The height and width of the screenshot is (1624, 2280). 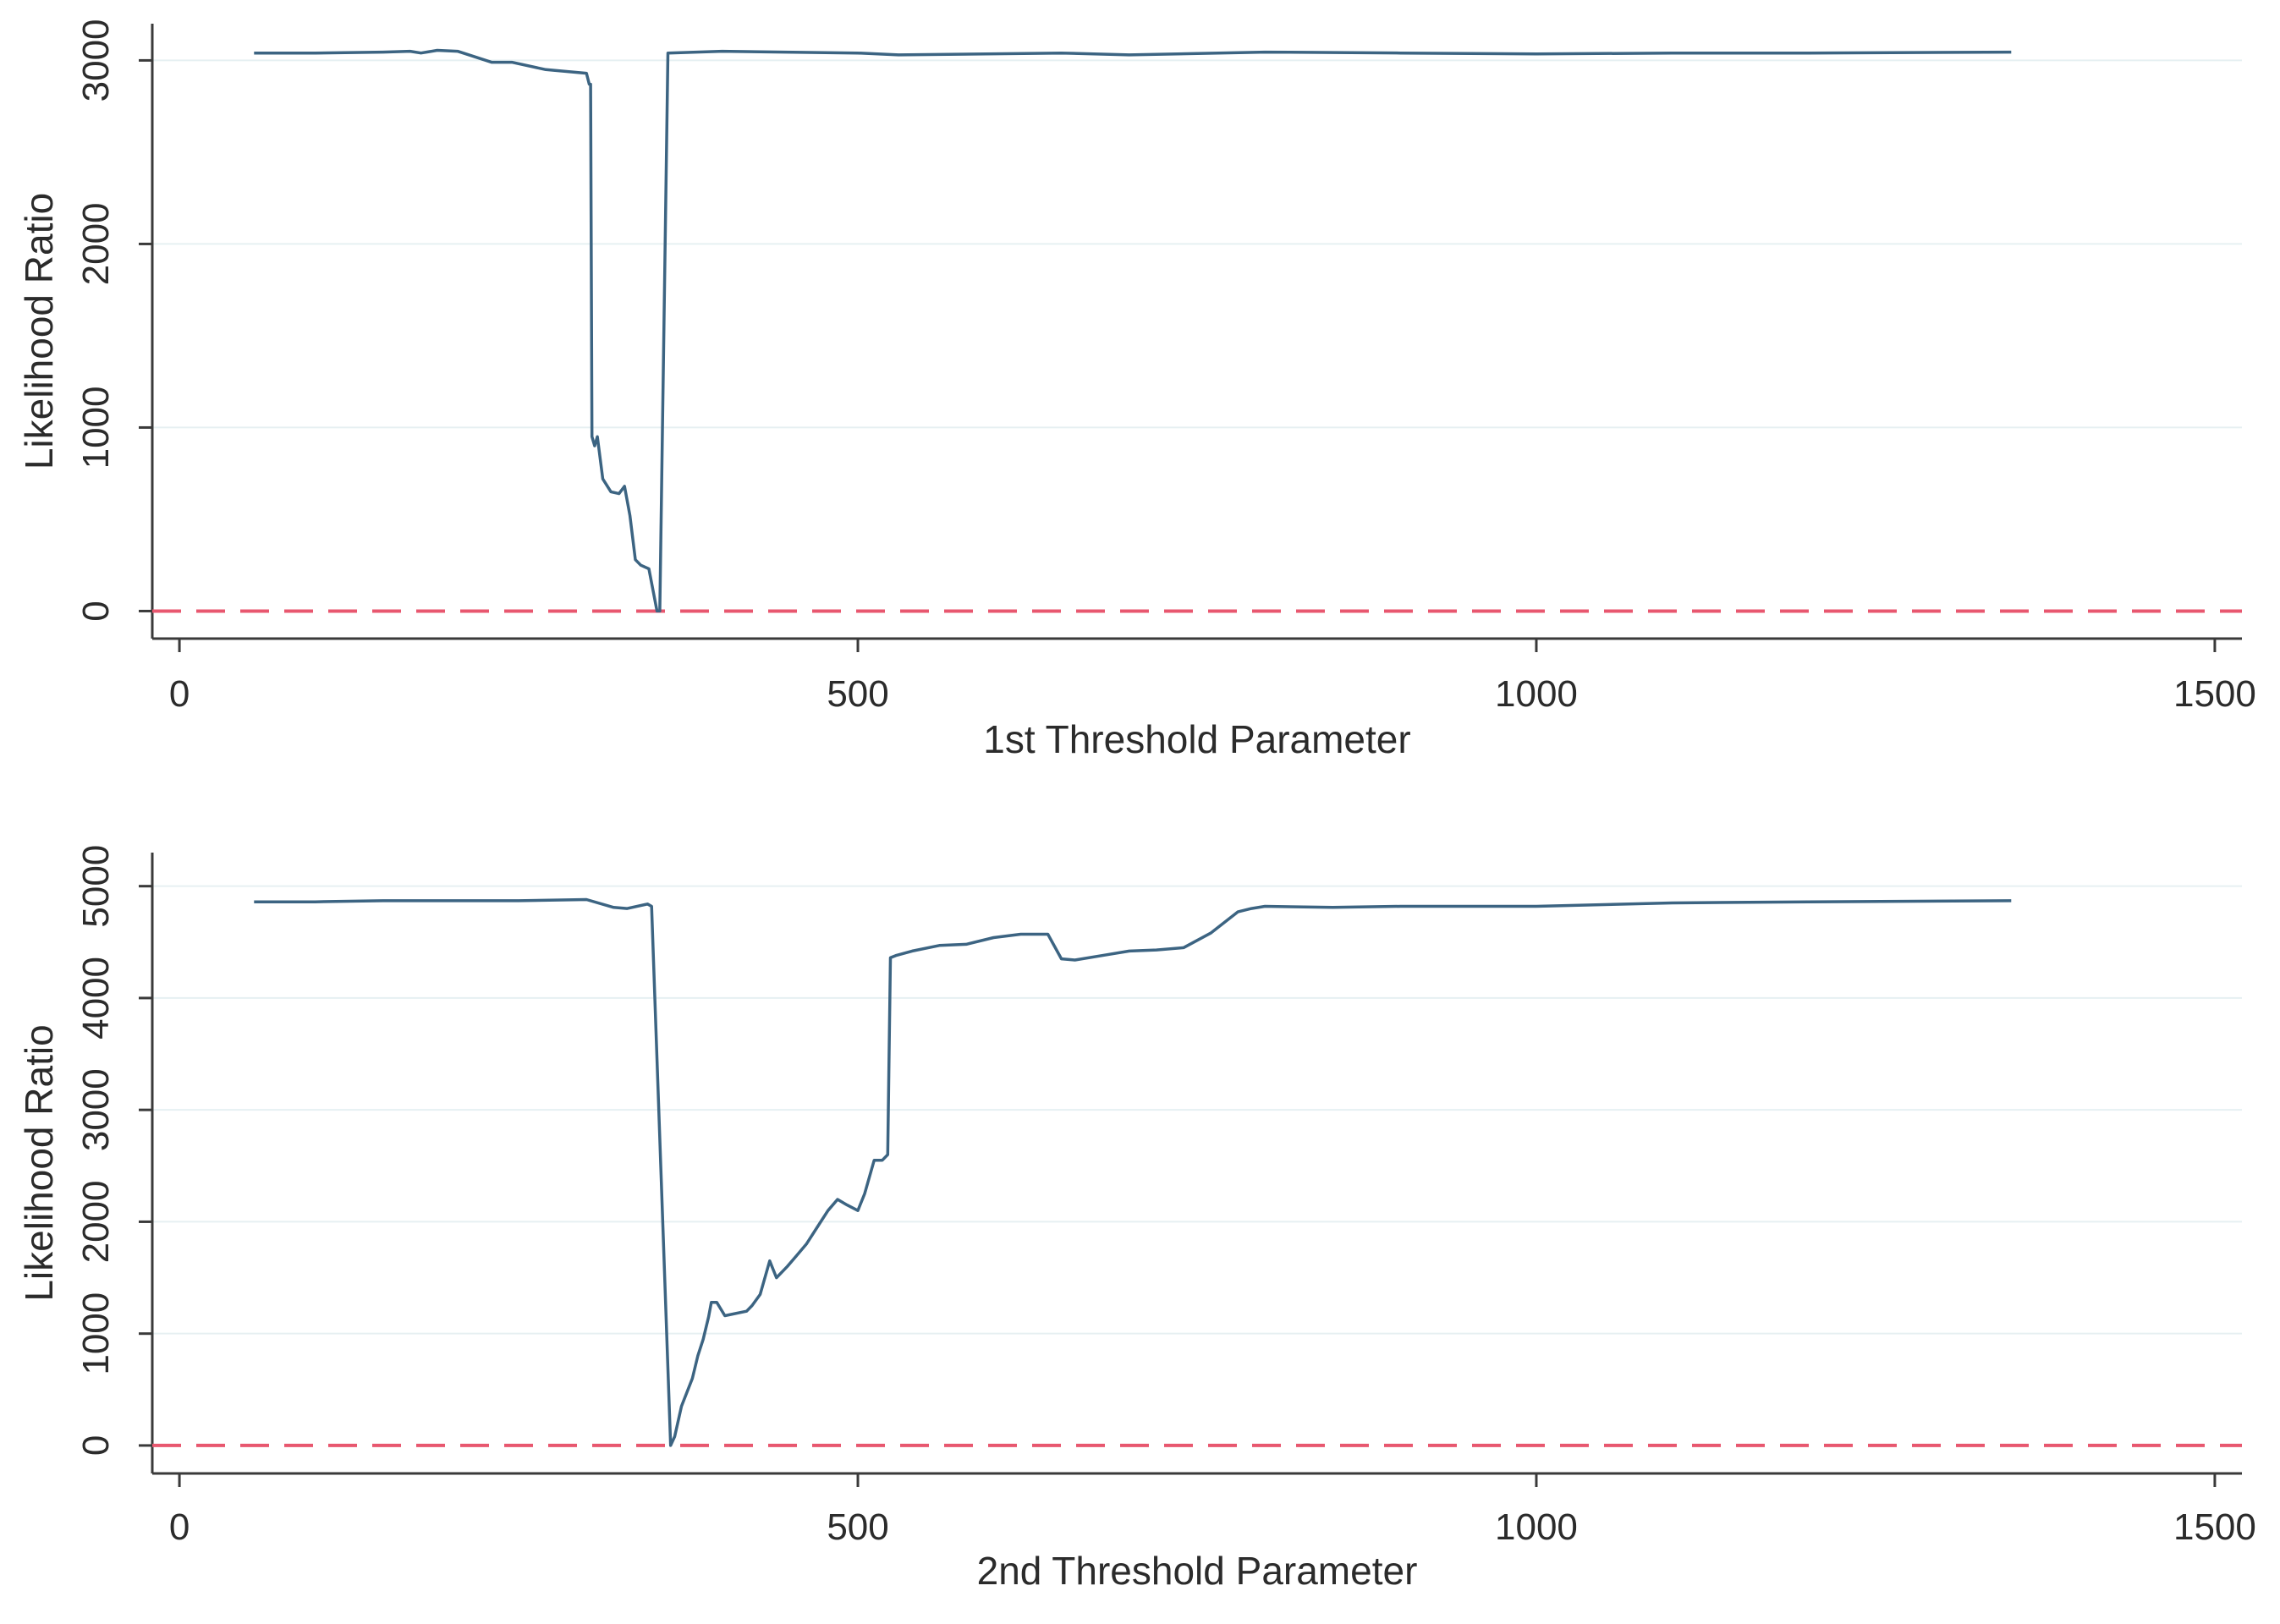 What do you see at coordinates (1197, 1571) in the screenshot?
I see `x-axis-label: 2nd Threshold Parameter` at bounding box center [1197, 1571].